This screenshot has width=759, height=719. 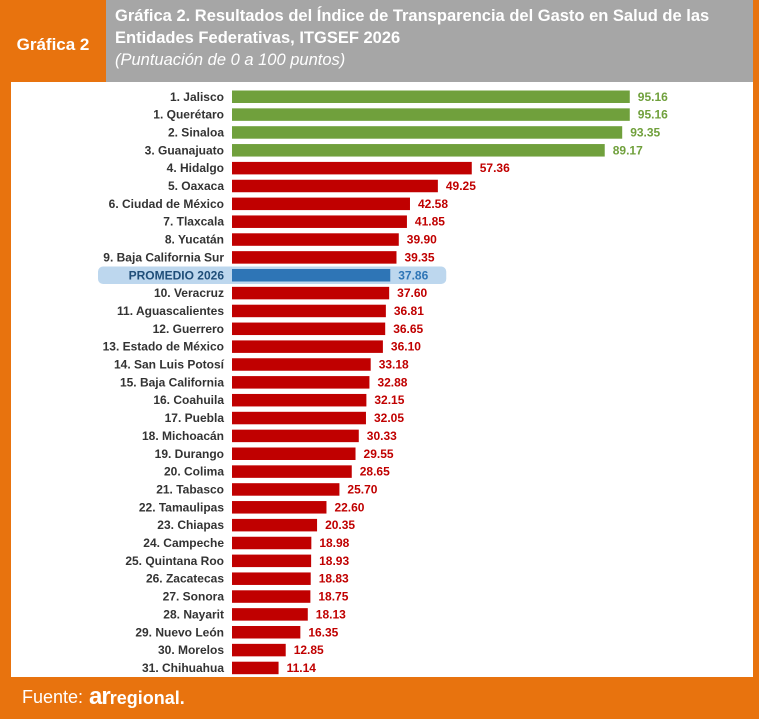 I want to click on value-label: 57.36, so click(x=495, y=168).